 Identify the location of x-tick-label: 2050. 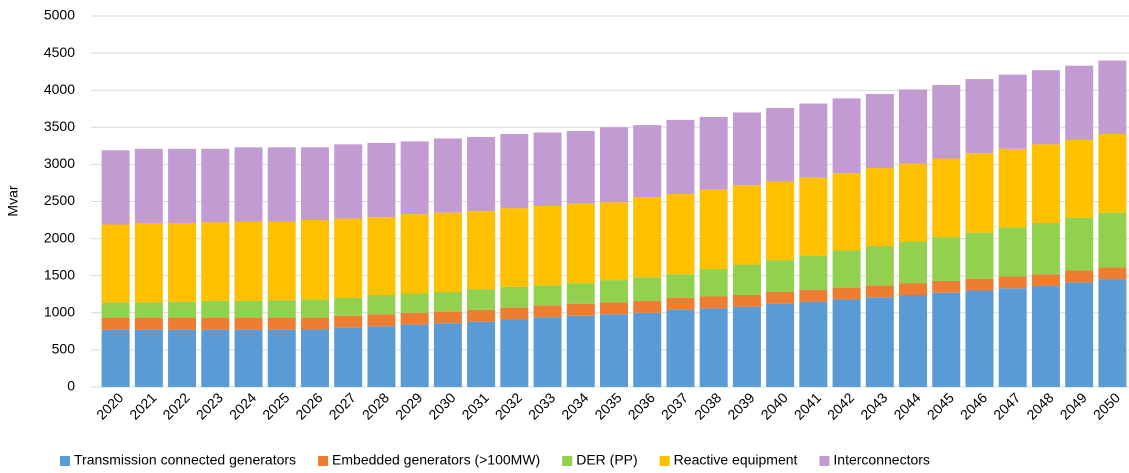
(1106, 405).